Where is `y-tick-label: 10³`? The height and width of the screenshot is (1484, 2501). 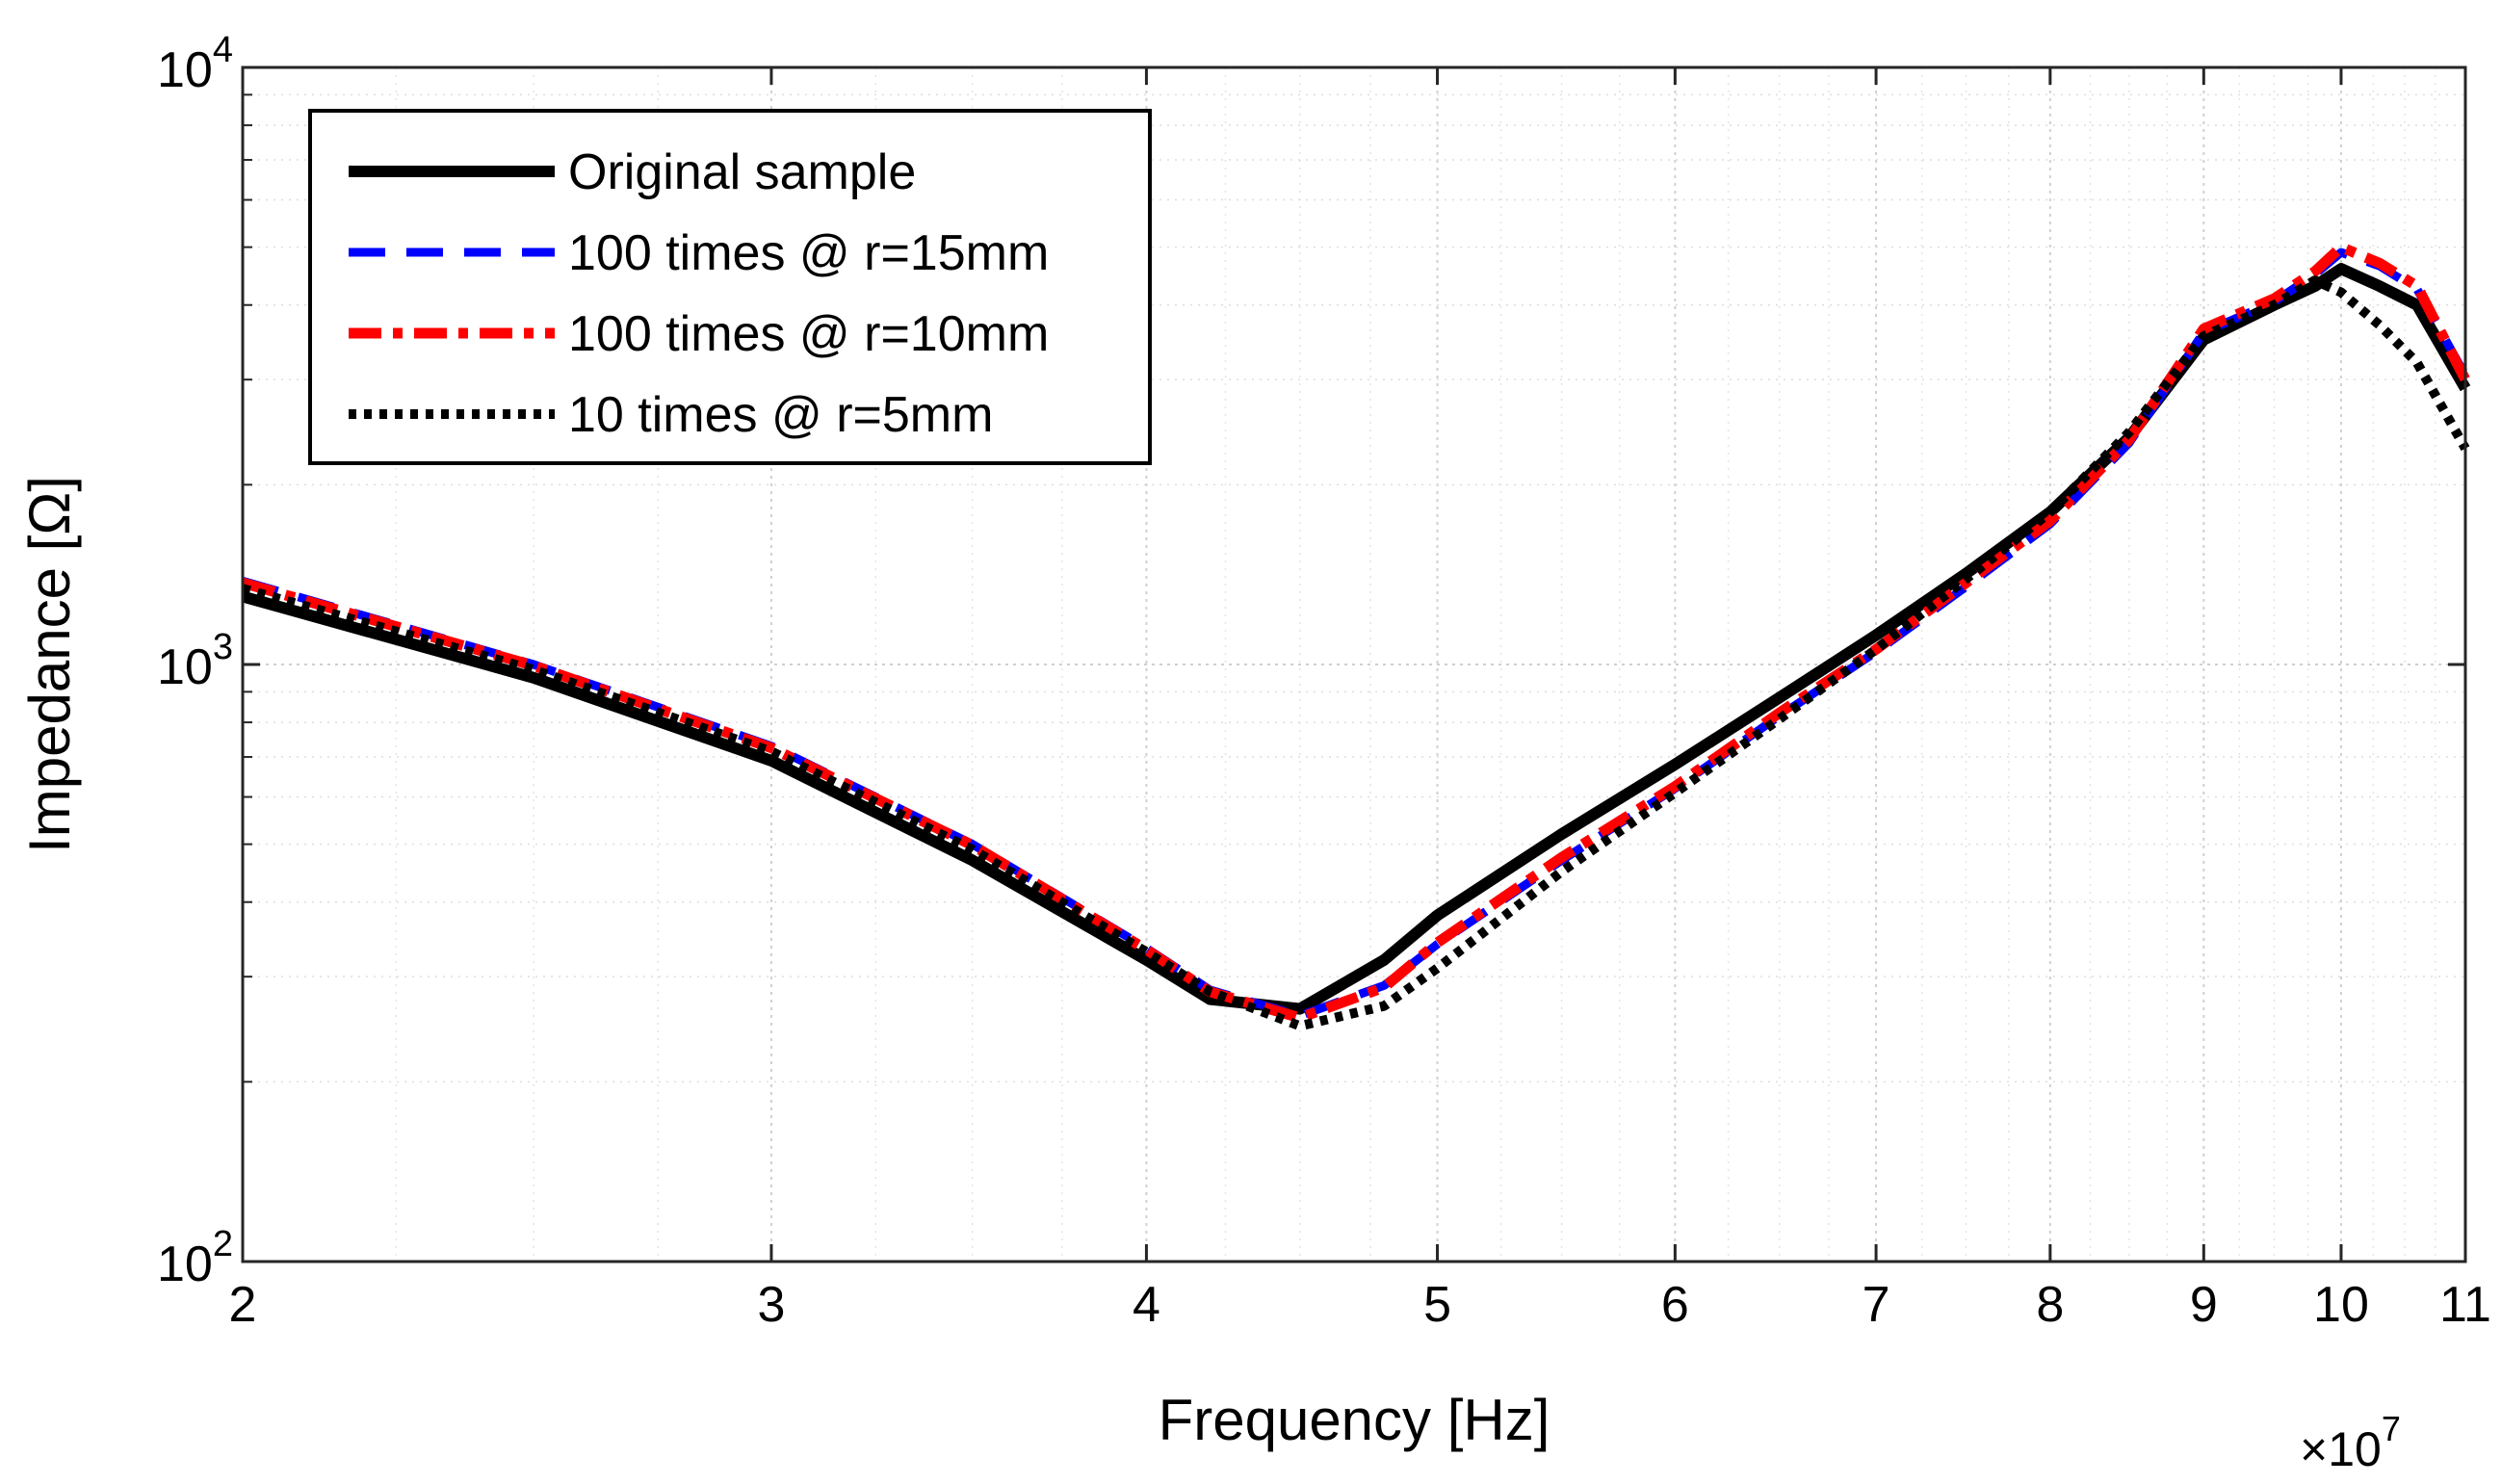
y-tick-label: 10³ is located at coordinates (195, 661).